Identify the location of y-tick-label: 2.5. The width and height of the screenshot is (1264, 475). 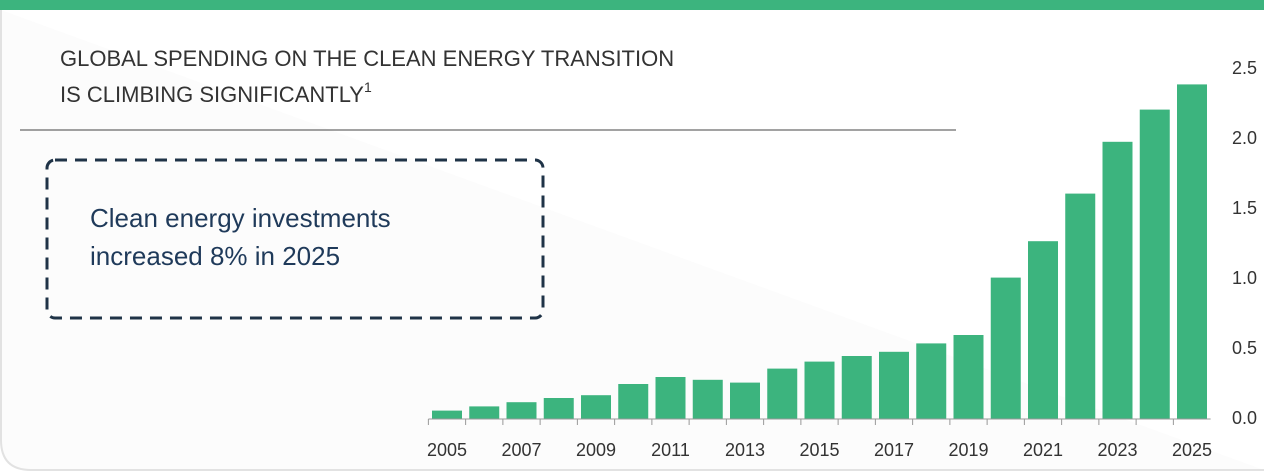
(1244, 68).